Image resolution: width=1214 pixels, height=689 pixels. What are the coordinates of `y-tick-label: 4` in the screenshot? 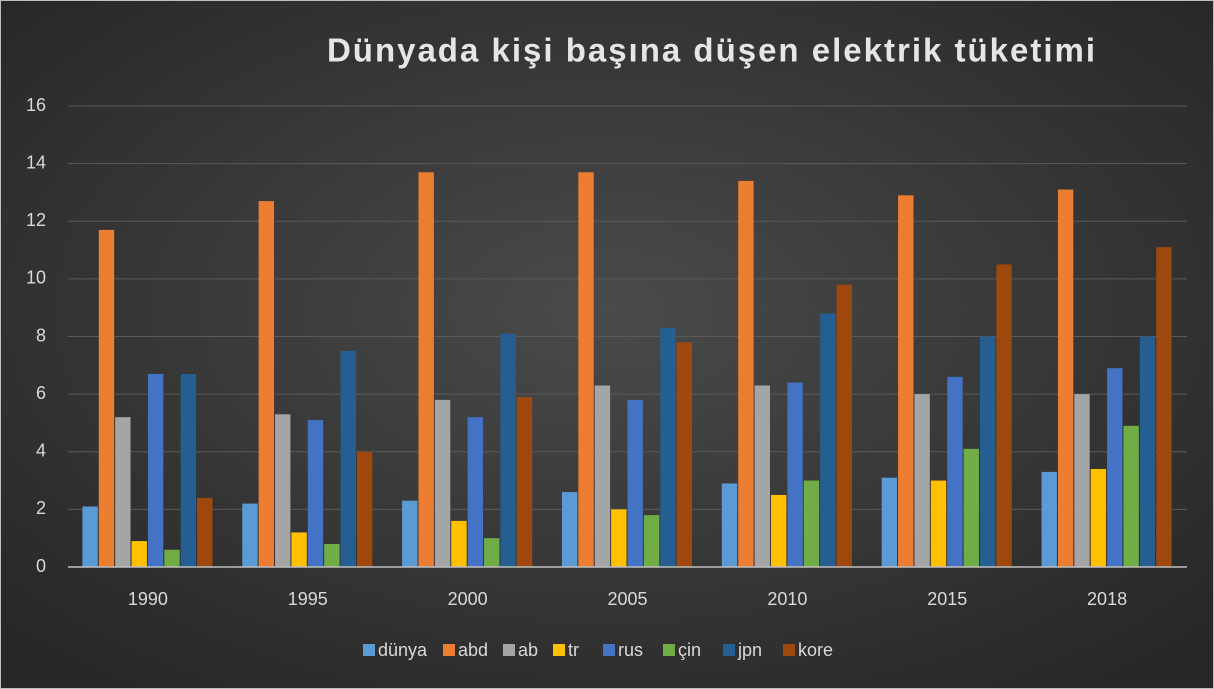 It's located at (41, 451).